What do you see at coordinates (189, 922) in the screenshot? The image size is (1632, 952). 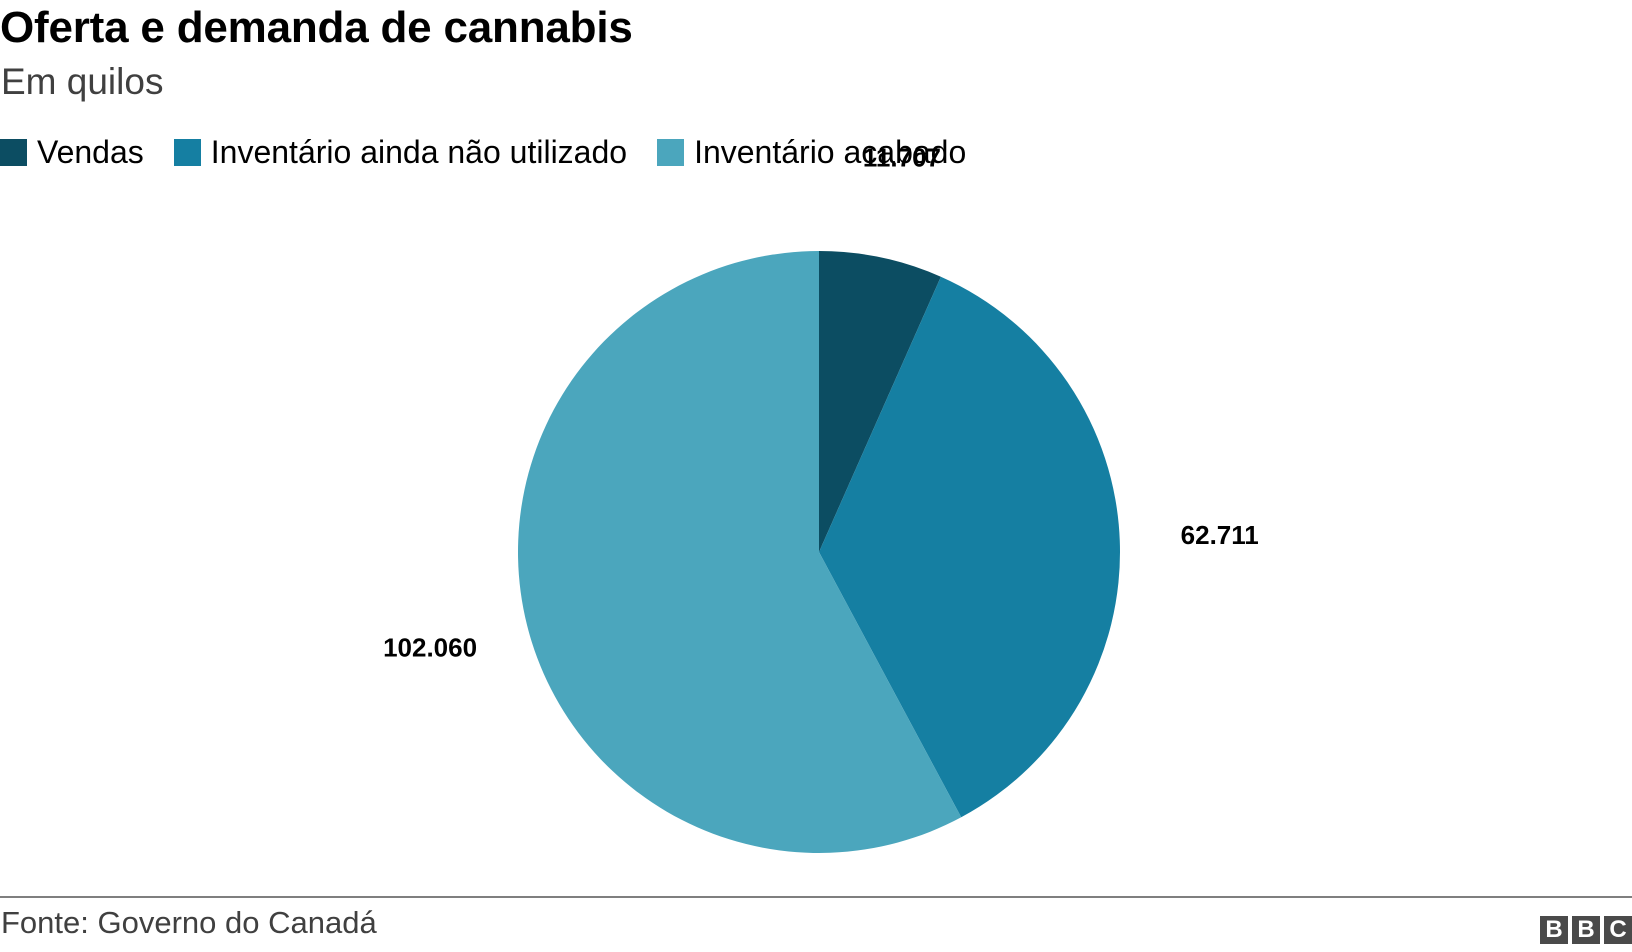 I see `source-note: Fonte: Governo do Canadá` at bounding box center [189, 922].